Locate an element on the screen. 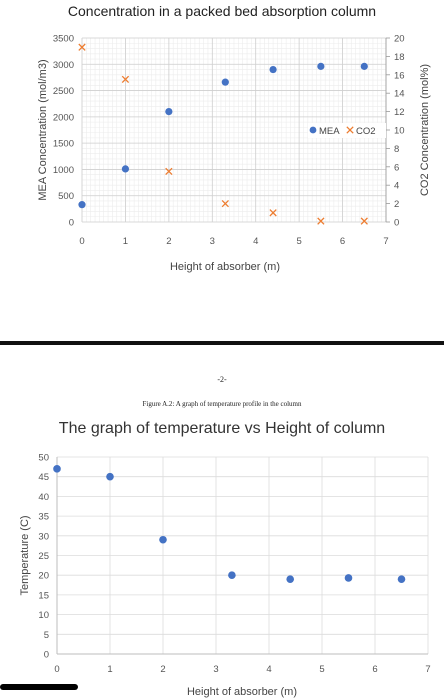  y-tick-label: 1000 is located at coordinates (63, 170).